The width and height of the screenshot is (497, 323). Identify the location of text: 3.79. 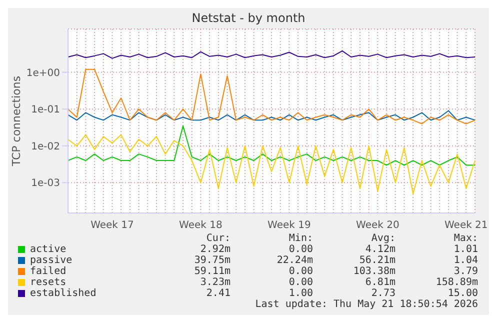
(465, 271).